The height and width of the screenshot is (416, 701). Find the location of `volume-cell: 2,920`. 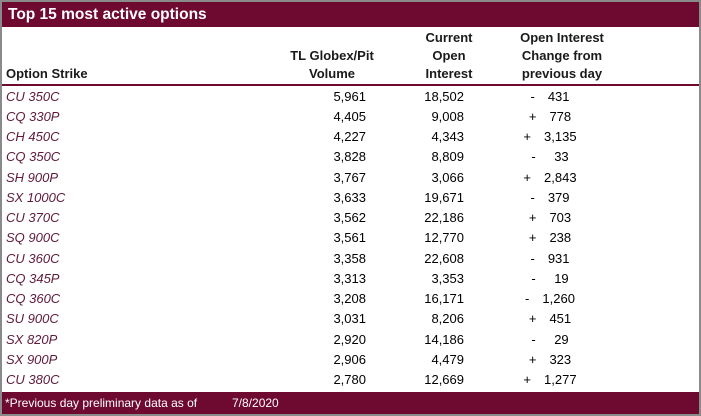

volume-cell: 2,920 is located at coordinates (349, 339).